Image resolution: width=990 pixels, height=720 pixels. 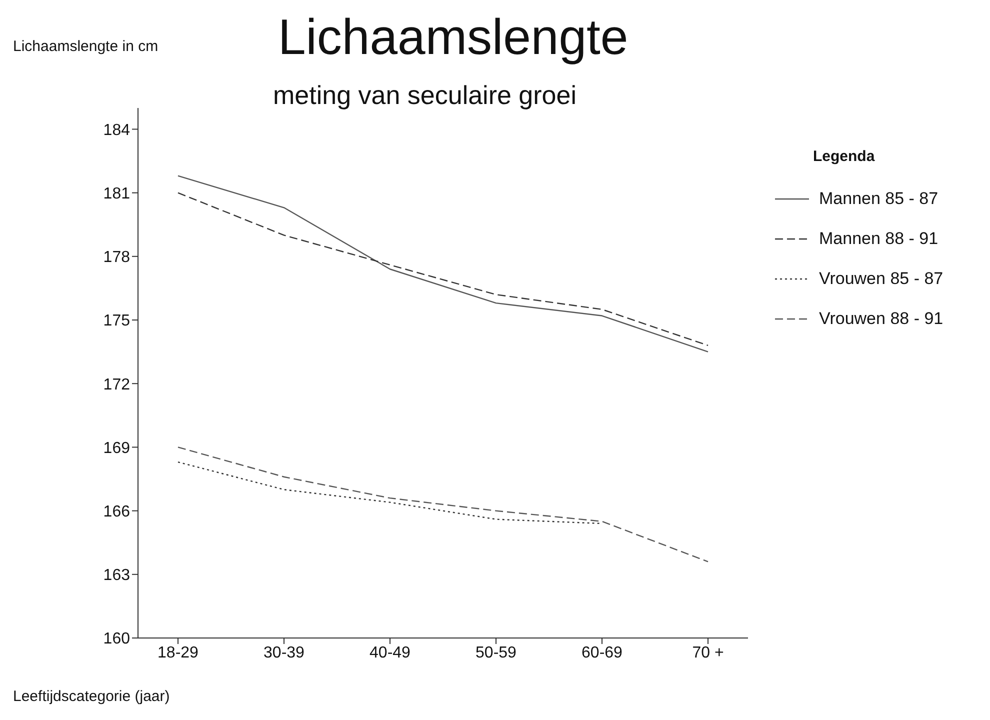 What do you see at coordinates (844, 156) in the screenshot?
I see `legend-title: Legenda` at bounding box center [844, 156].